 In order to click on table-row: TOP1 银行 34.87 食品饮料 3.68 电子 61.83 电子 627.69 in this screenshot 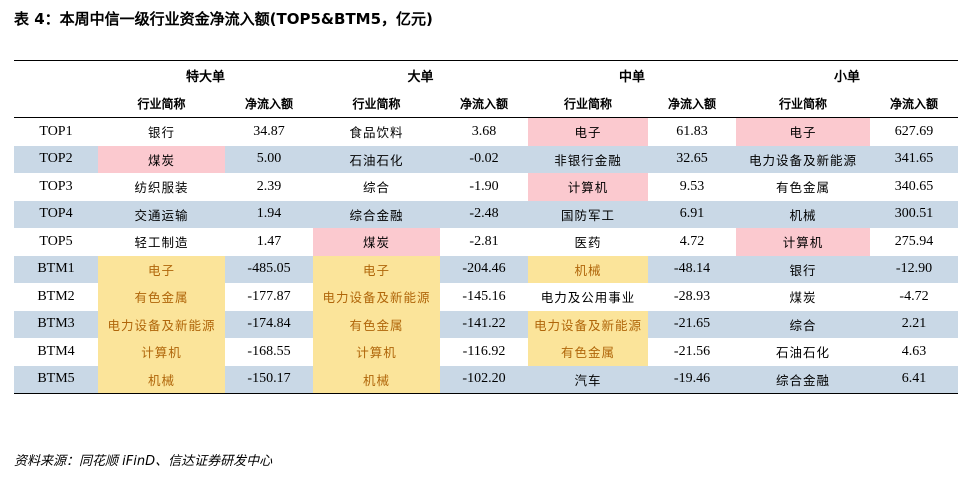, I will do `click(486, 131)`.